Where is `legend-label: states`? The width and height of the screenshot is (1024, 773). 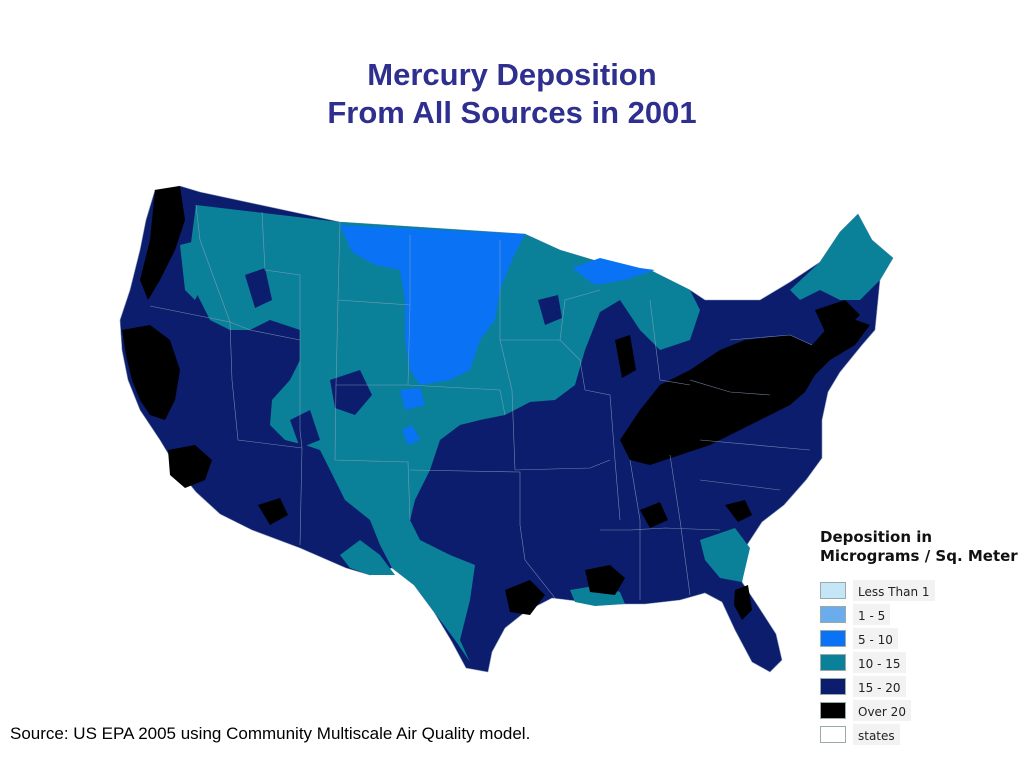
legend-label: states is located at coordinates (876, 735).